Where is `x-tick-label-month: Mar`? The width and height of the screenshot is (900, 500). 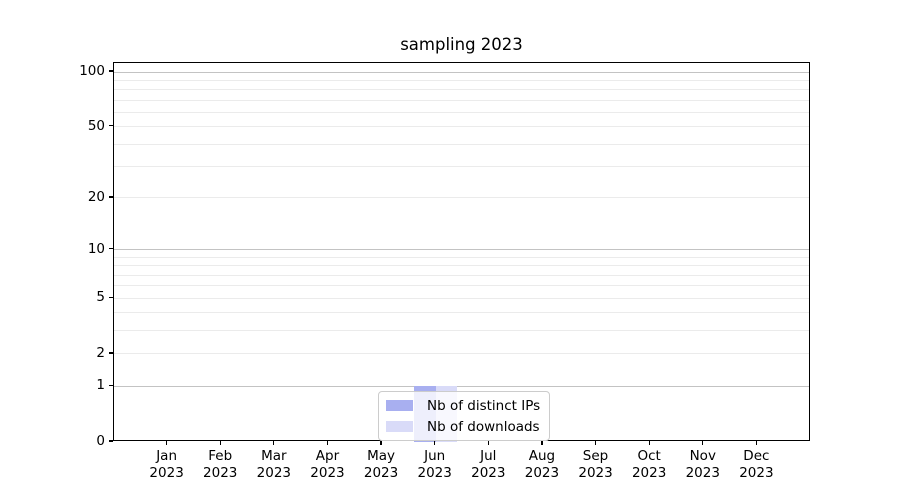
x-tick-label-month: Mar is located at coordinates (274, 456).